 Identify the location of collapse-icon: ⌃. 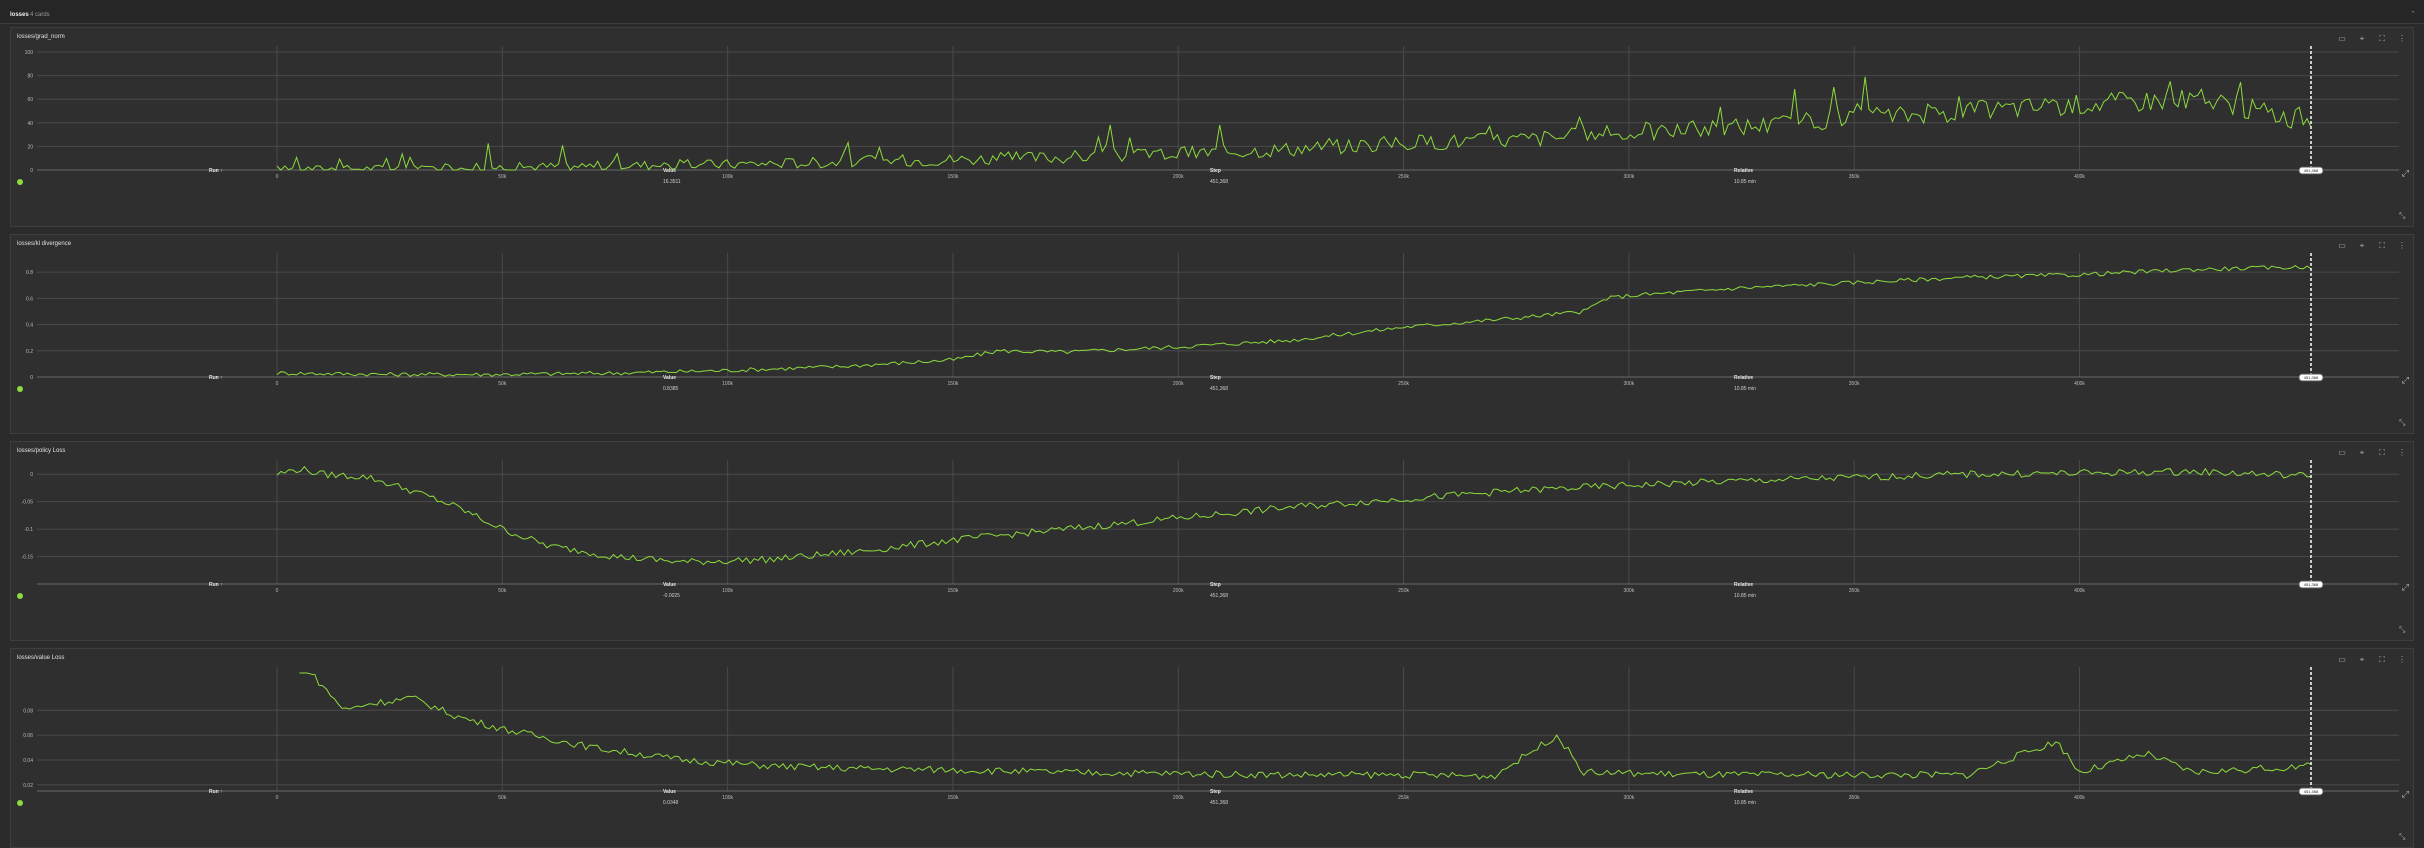
(2413, 14).